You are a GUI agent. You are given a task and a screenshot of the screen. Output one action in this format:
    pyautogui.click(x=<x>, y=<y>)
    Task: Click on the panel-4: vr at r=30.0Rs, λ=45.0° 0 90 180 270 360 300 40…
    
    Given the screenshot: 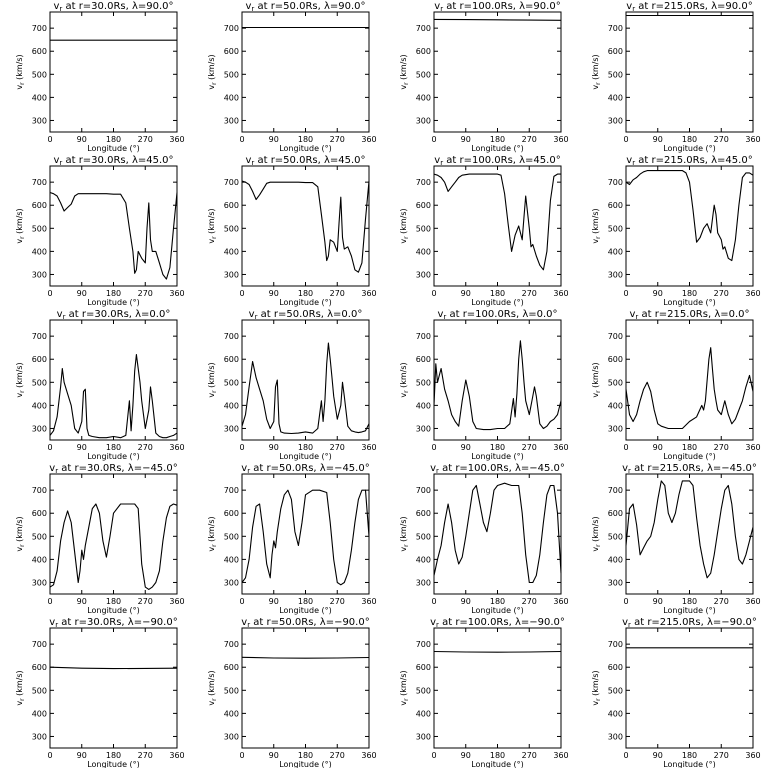 What is the action you would take?
    pyautogui.click(x=100, y=231)
    